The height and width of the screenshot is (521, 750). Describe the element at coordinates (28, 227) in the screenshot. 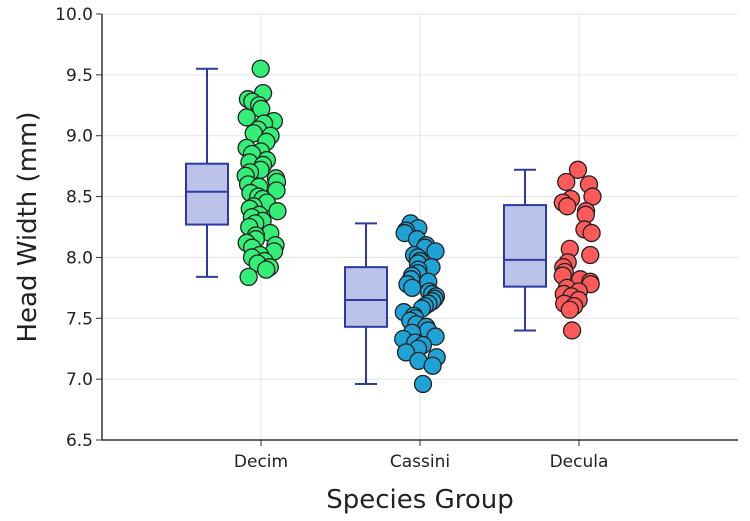

I see `y-axis-label: Head Width (mm)` at that location.